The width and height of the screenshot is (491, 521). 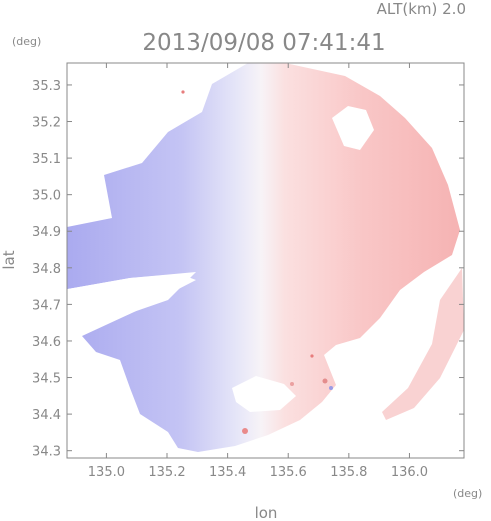 I want to click on y-tick-label: 34.4, so click(x=46, y=415).